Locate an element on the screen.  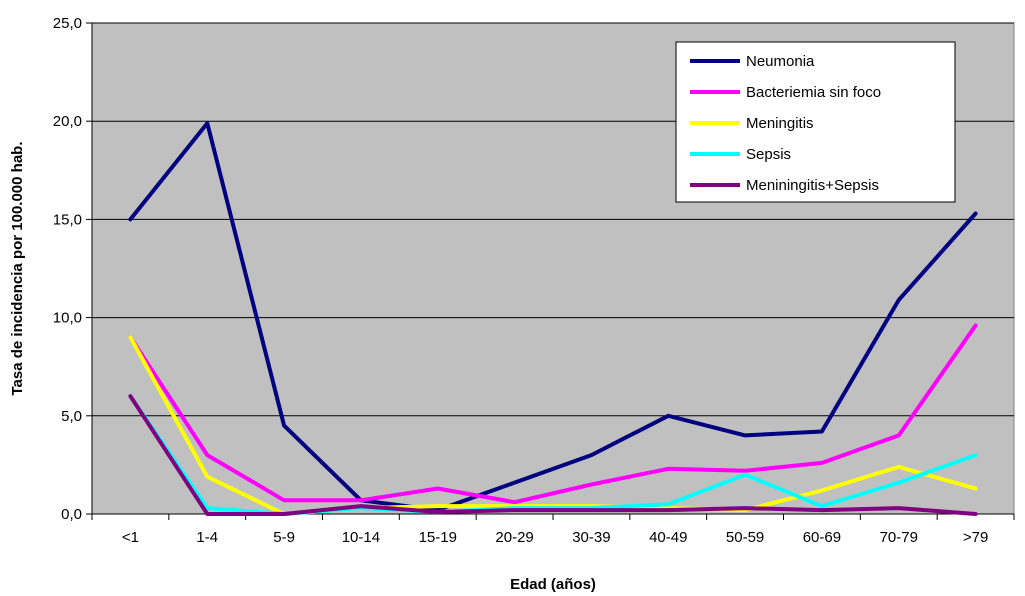
legend-label: Meningitis is located at coordinates (780, 123).